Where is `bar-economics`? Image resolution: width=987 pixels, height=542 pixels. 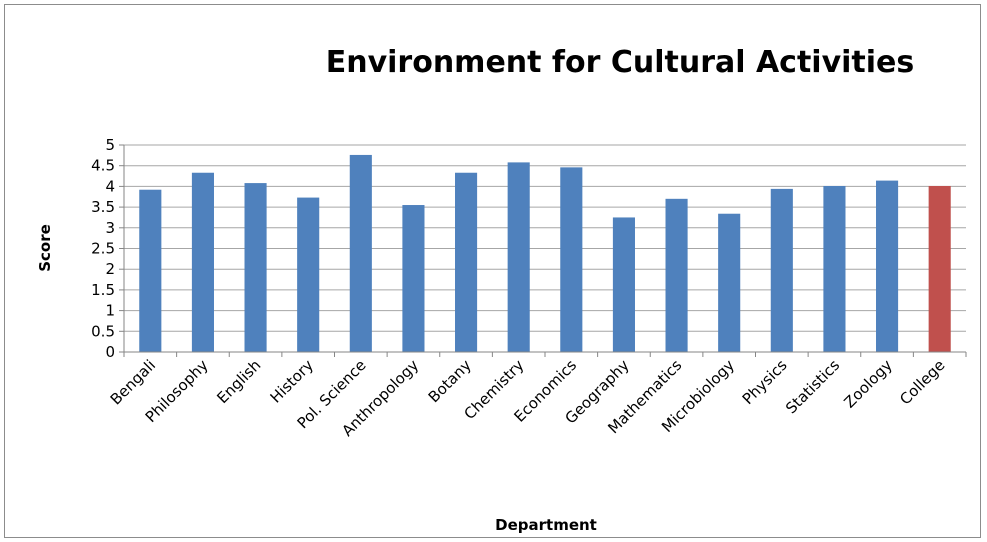 bar-economics is located at coordinates (571, 259).